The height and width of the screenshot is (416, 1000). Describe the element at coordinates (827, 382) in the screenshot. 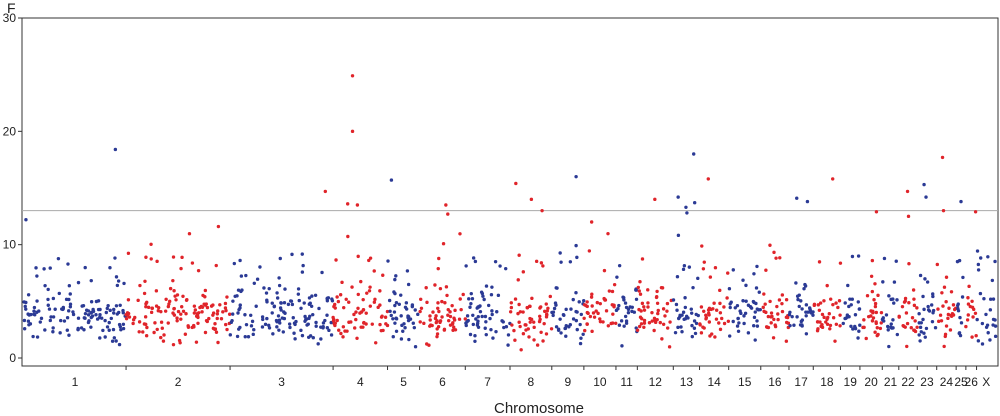

I see `x-tick-label: 18` at that location.